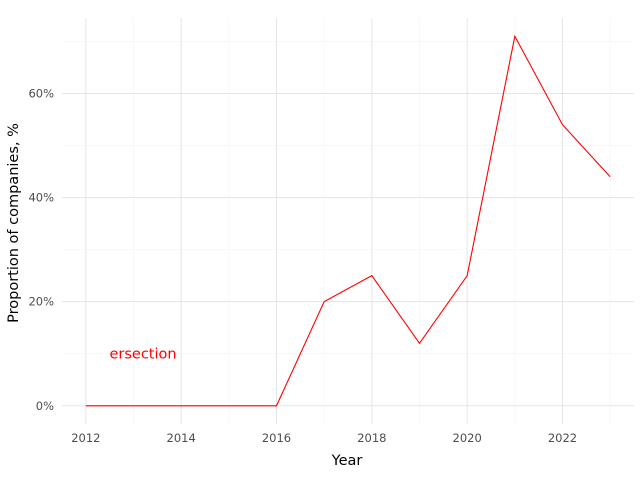  Describe the element at coordinates (181, 438) in the screenshot. I see `x-tick-label: 2014` at that location.